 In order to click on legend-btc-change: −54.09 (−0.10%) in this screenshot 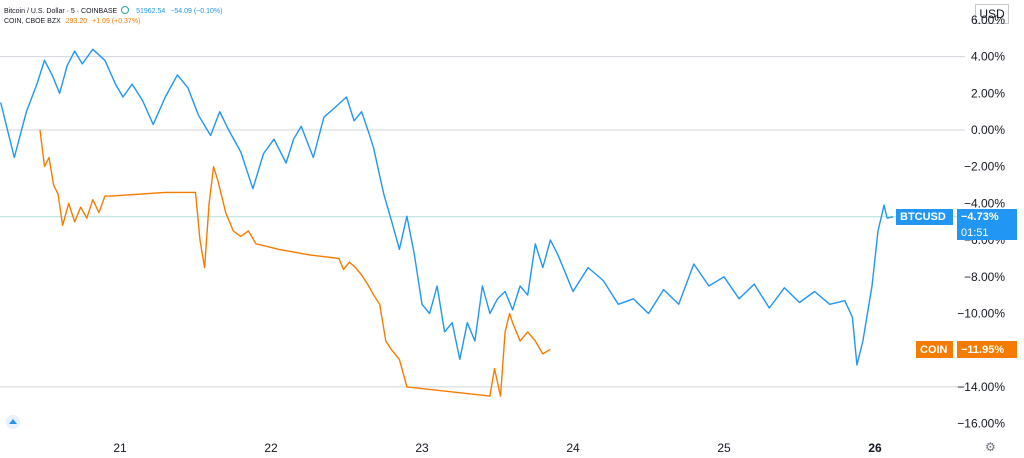, I will do `click(196, 11)`.